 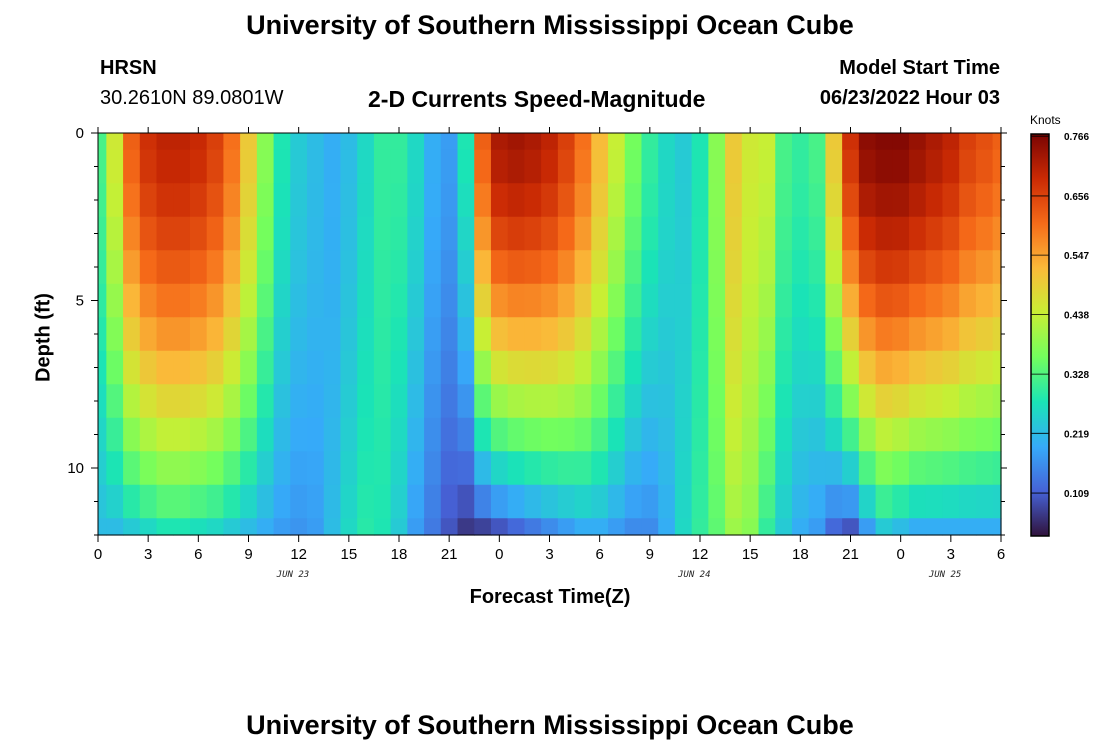 What do you see at coordinates (1076, 434) in the screenshot?
I see `colorbar-tick-label: 0.219` at bounding box center [1076, 434].